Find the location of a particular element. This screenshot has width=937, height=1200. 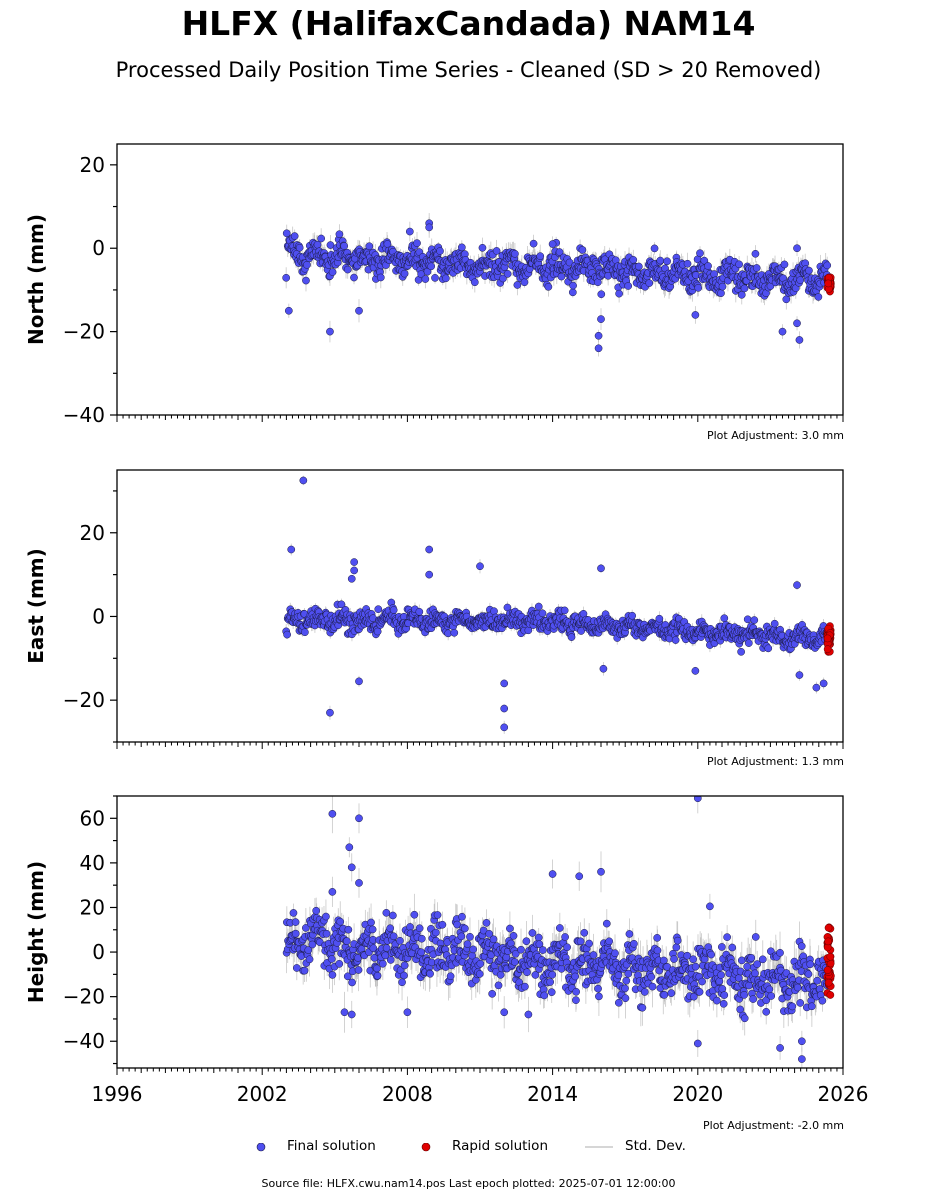

std-dev-bars is located at coordinates (556, 604).